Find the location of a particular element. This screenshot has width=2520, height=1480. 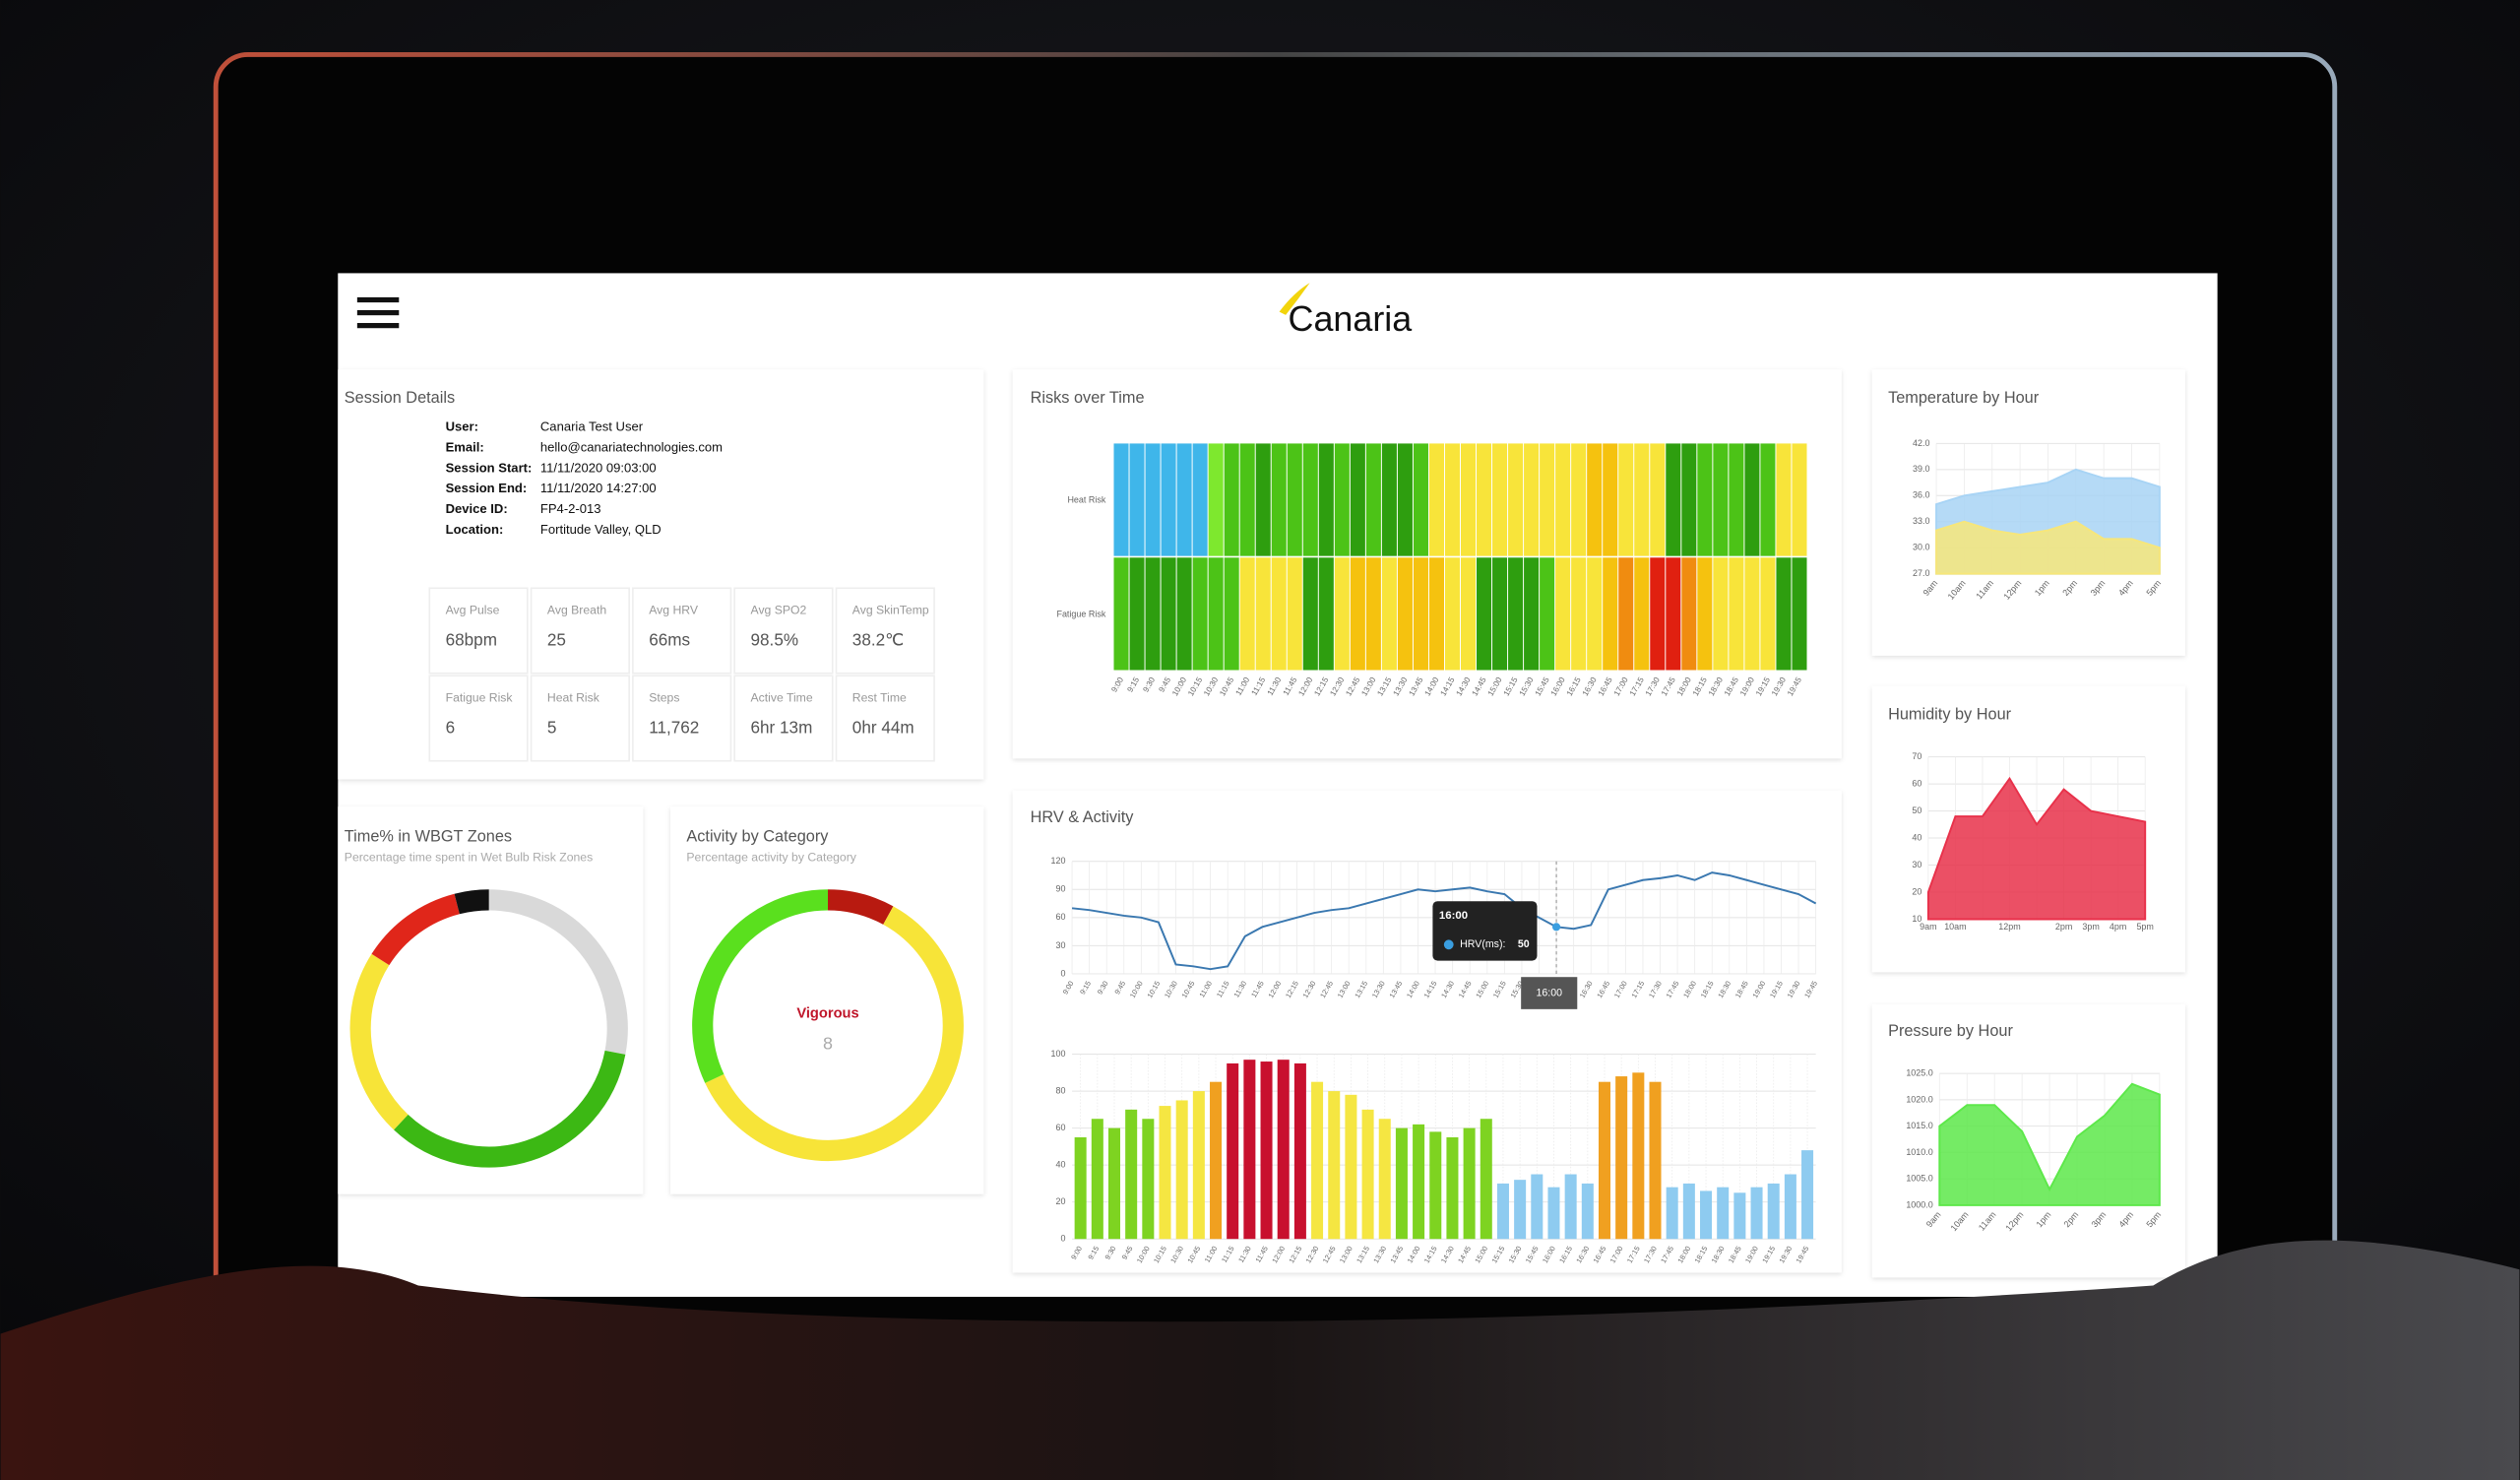

area is located at coordinates (2049, 1144).